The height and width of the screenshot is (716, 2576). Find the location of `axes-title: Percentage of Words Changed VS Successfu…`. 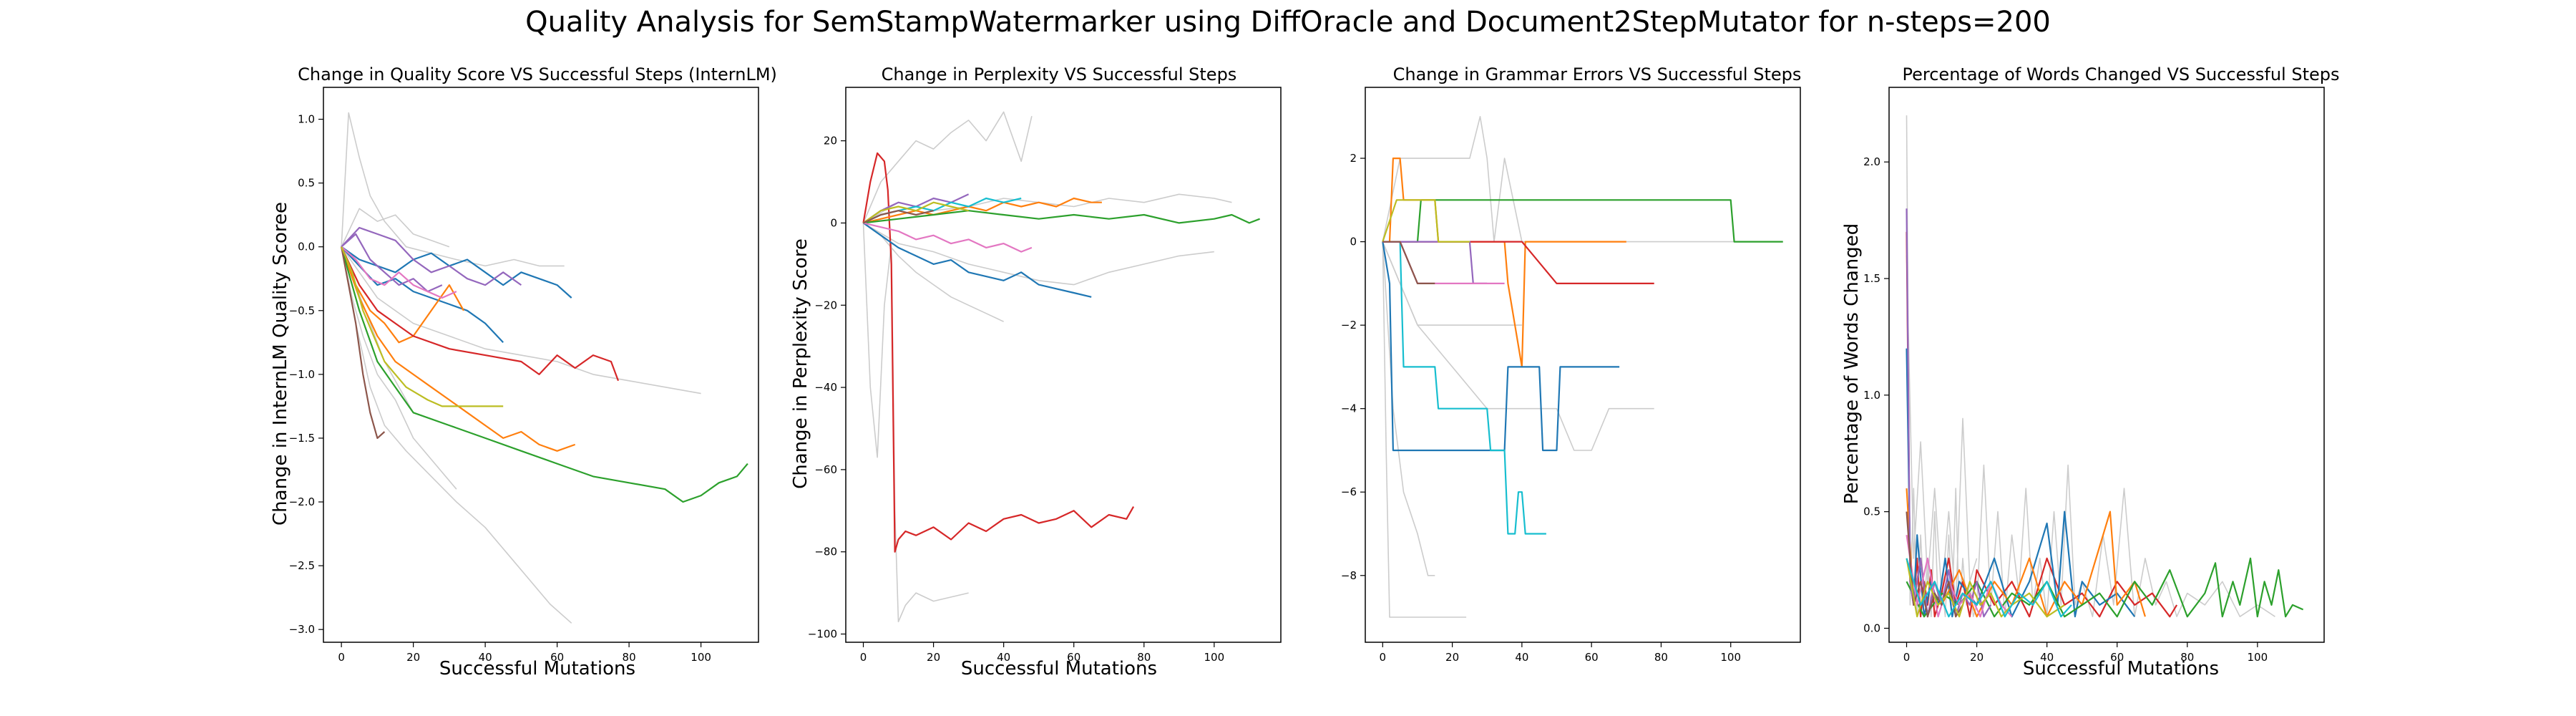

axes-title: Percentage of Words Changed VS Successfu… is located at coordinates (2121, 74).